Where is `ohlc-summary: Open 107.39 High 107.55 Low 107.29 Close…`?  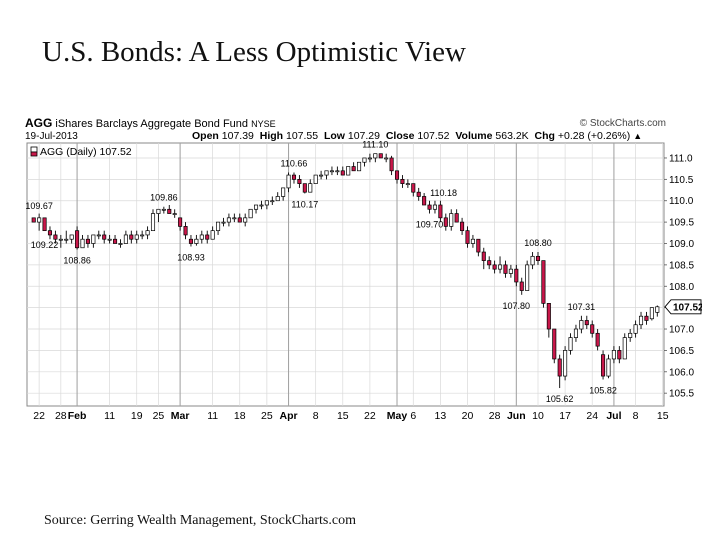 ohlc-summary: Open 107.39 High 107.55 Low 107.29 Close… is located at coordinates (417, 136).